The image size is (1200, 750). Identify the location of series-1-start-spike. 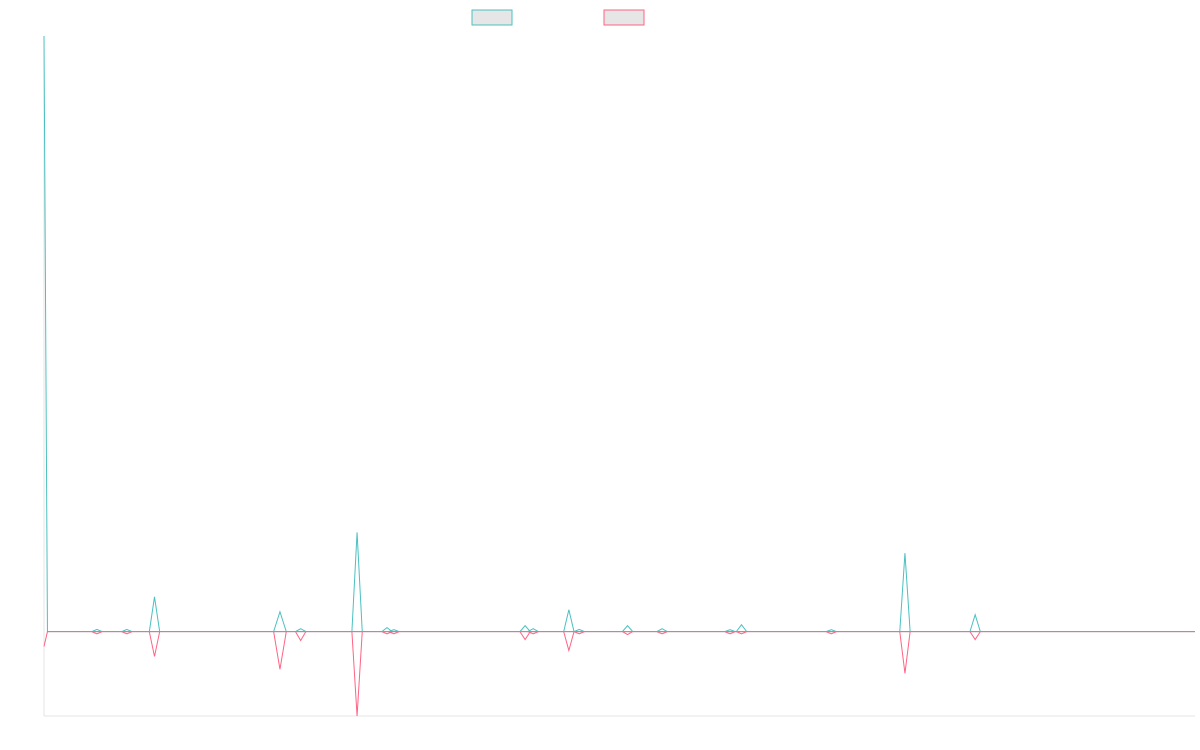
(47, 334).